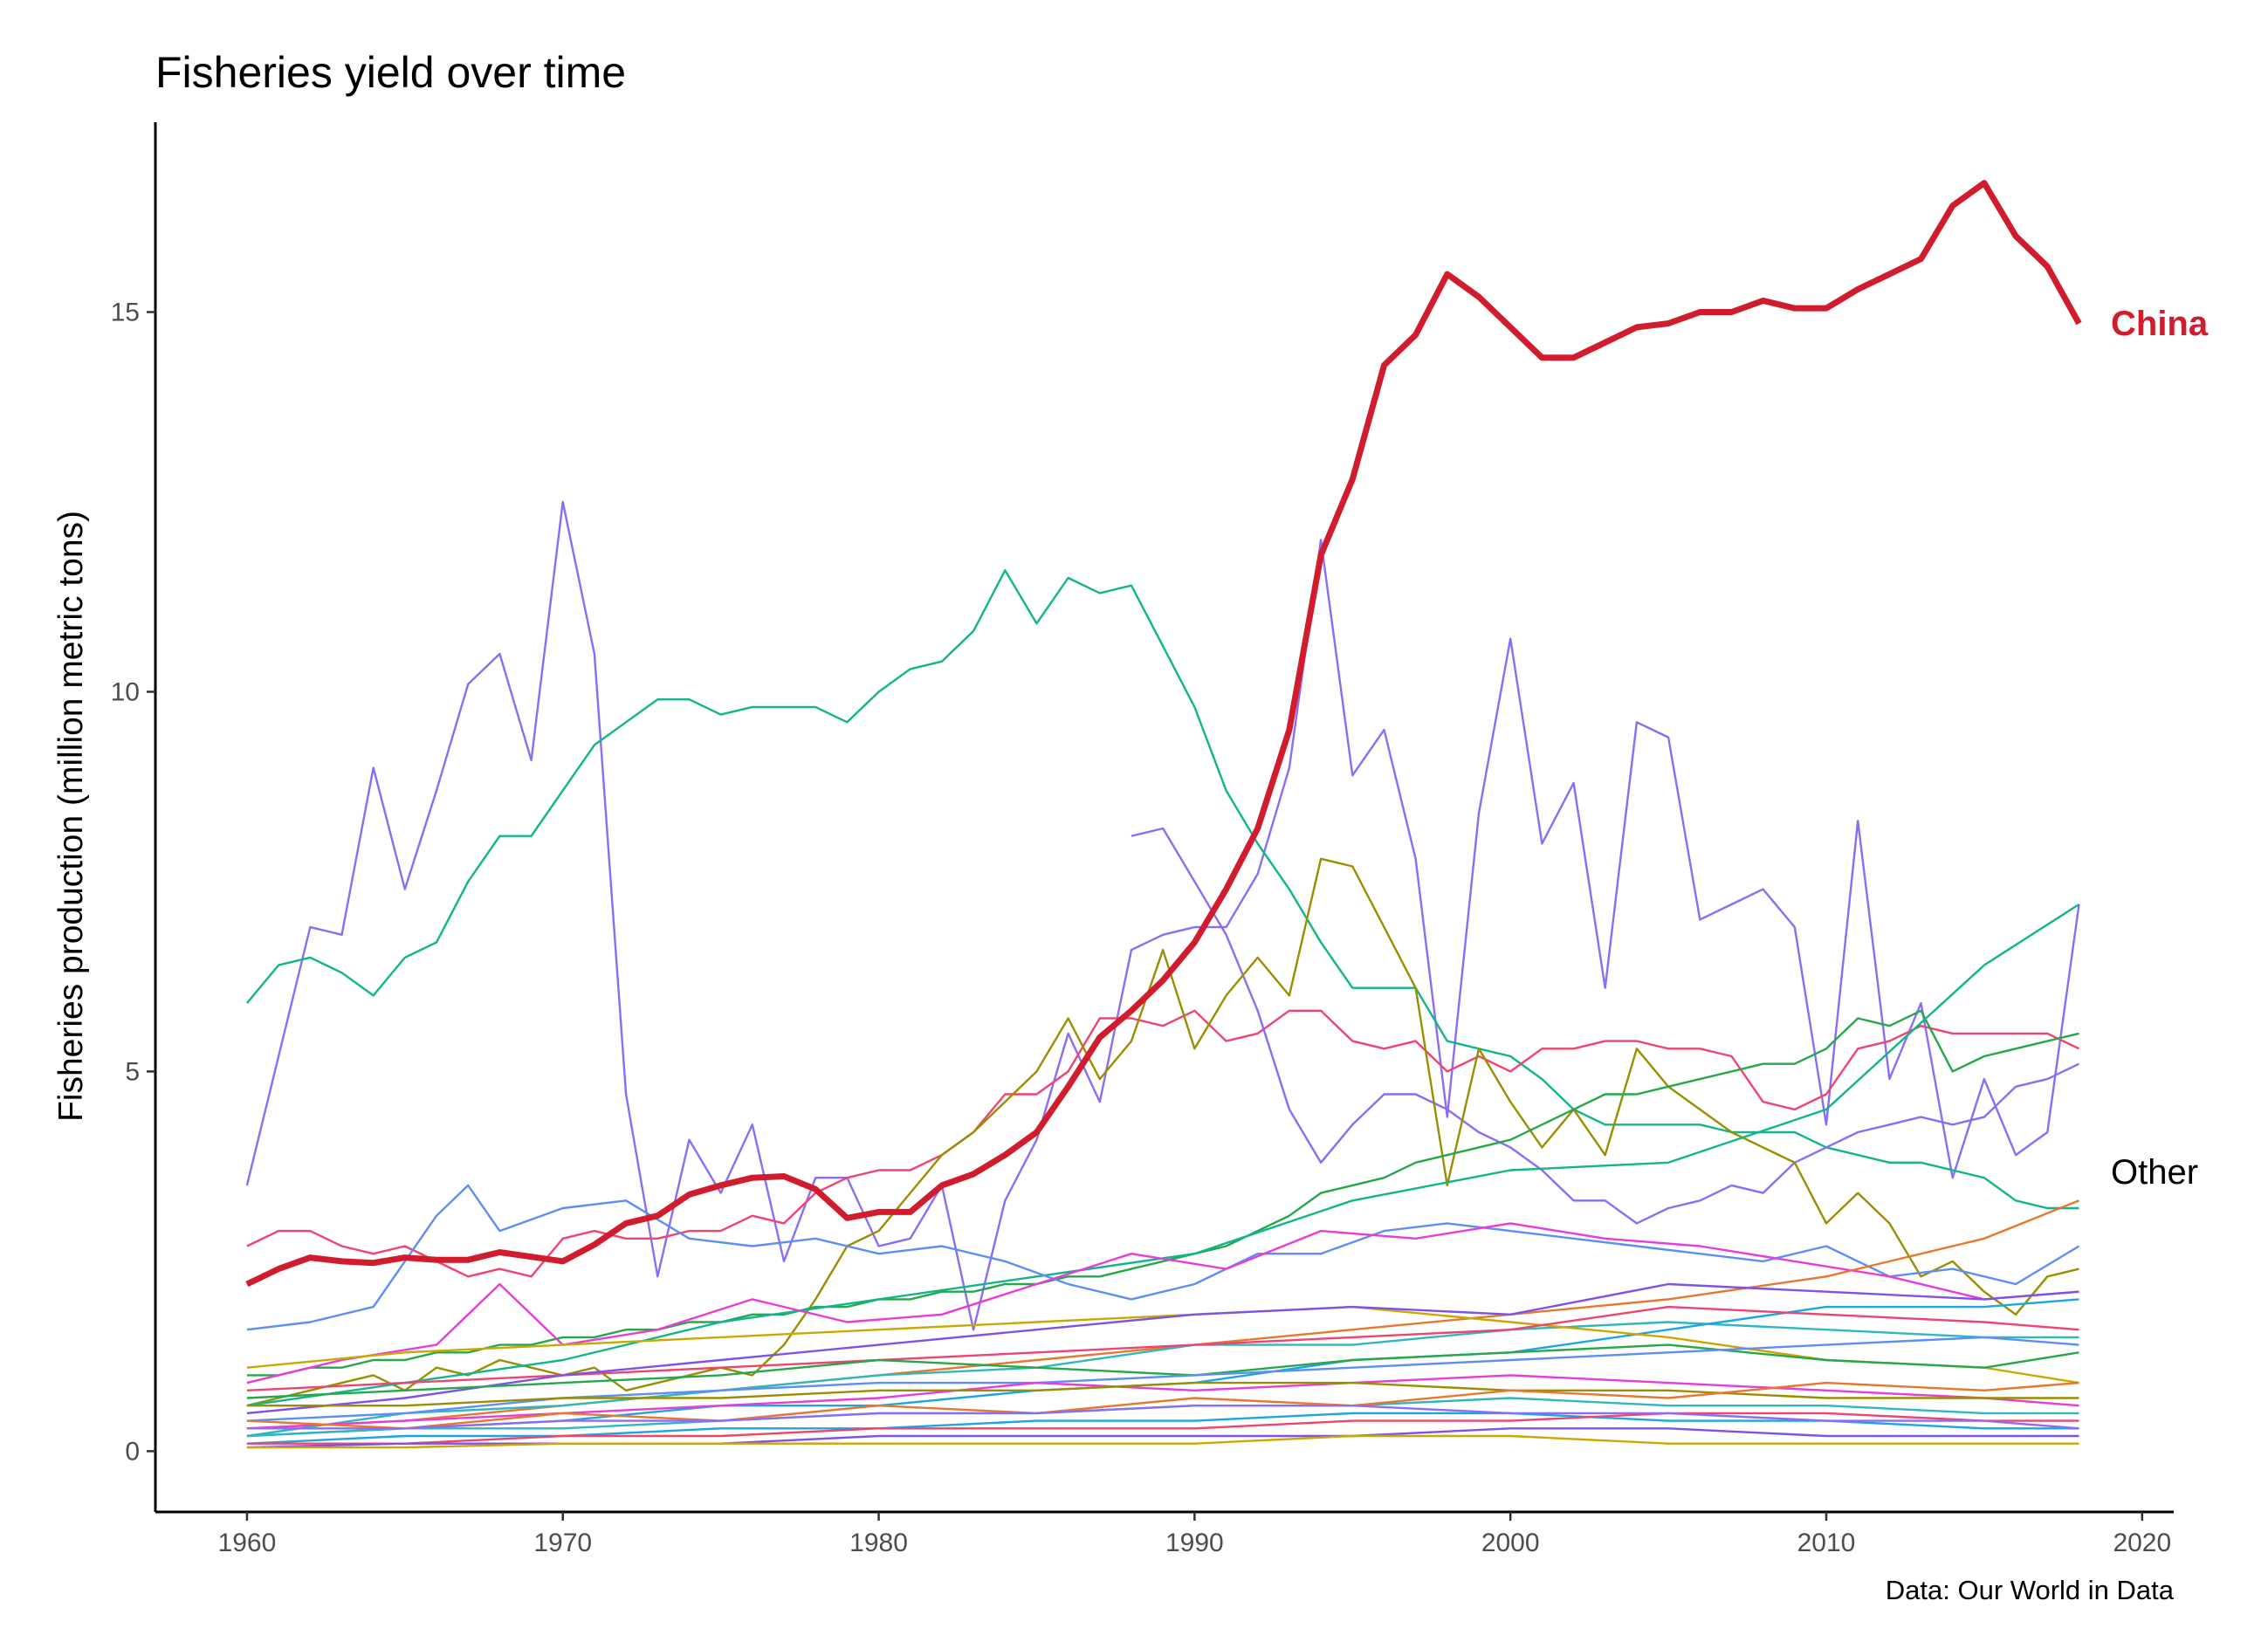 This screenshot has height=1649, width=2268. I want to click on series-line-other-u, so click(1163, 1405).